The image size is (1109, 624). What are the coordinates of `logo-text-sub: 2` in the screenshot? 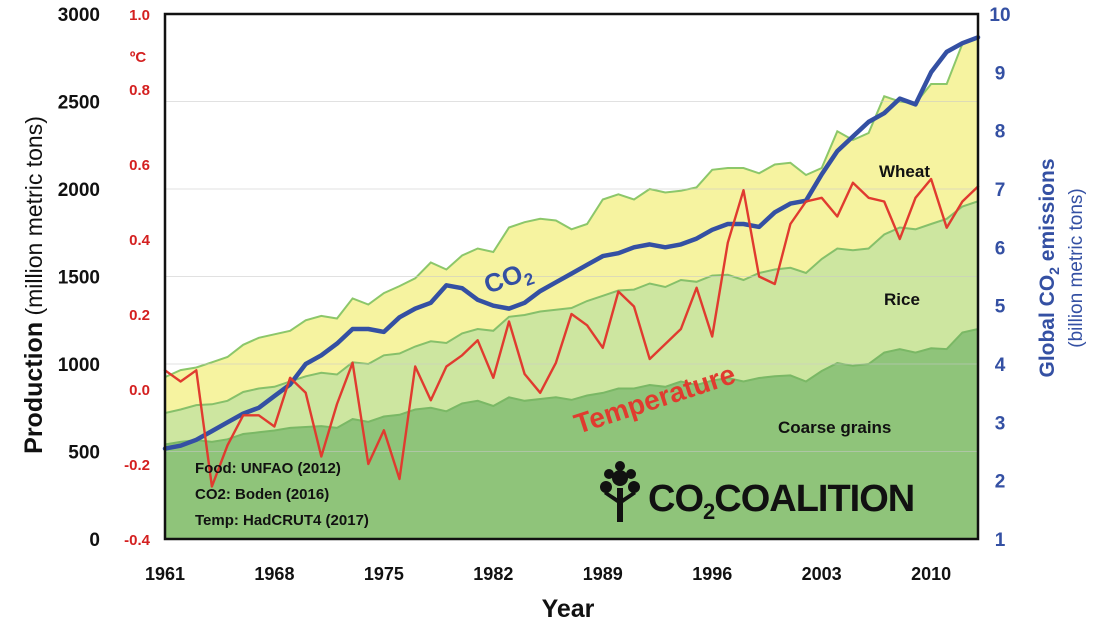 It's located at (709, 511).